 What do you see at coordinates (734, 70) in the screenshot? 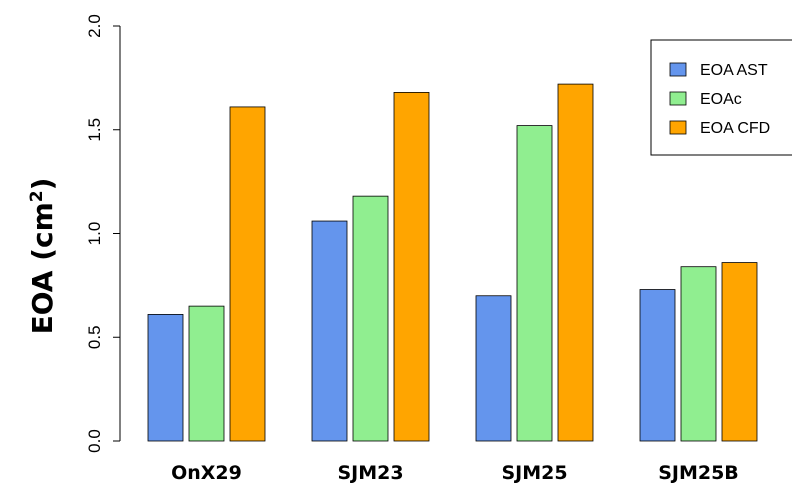
I see `legend-label-0: EOA AST` at bounding box center [734, 70].